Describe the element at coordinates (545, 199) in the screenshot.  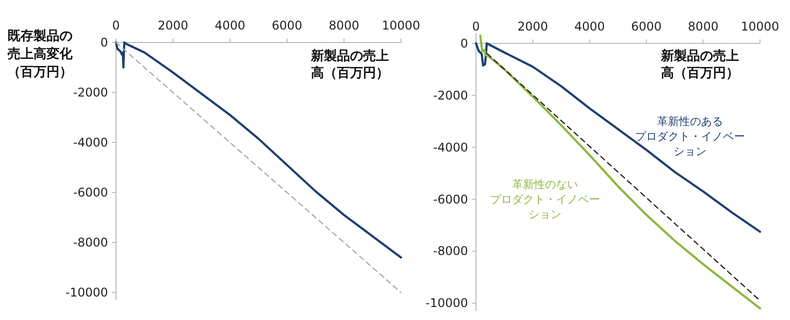
I see `series-label: 革新性のないプロダクト・イノベーション` at that location.